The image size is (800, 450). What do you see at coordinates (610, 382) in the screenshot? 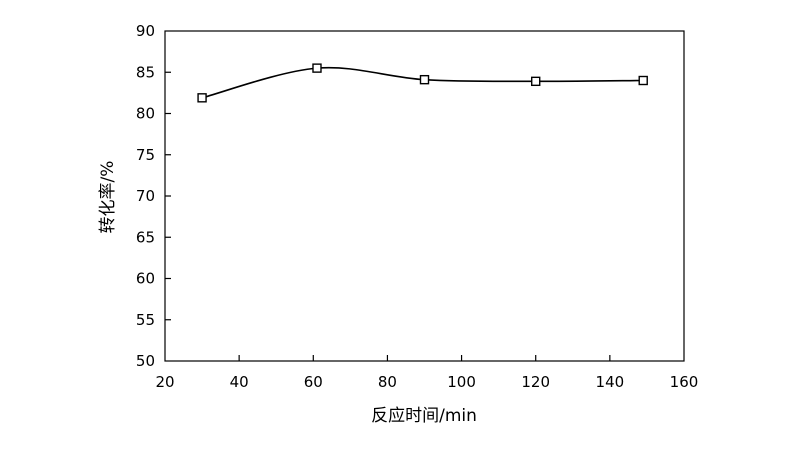
I see `x-tick-label: 140` at bounding box center [610, 382].